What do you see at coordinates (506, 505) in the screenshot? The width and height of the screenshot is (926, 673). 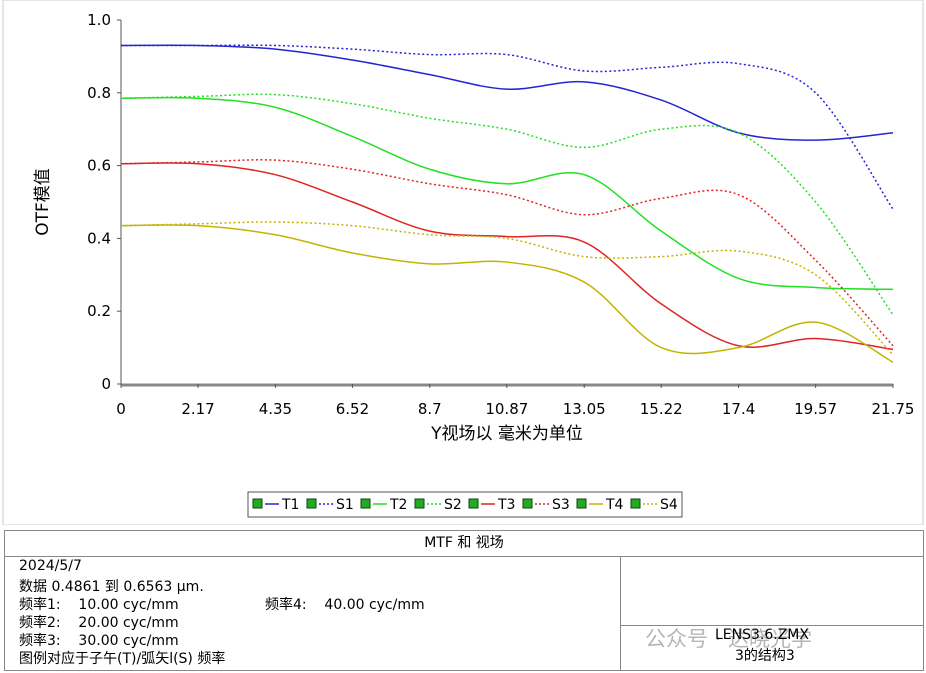 I see `legend-label: T3` at bounding box center [506, 505].